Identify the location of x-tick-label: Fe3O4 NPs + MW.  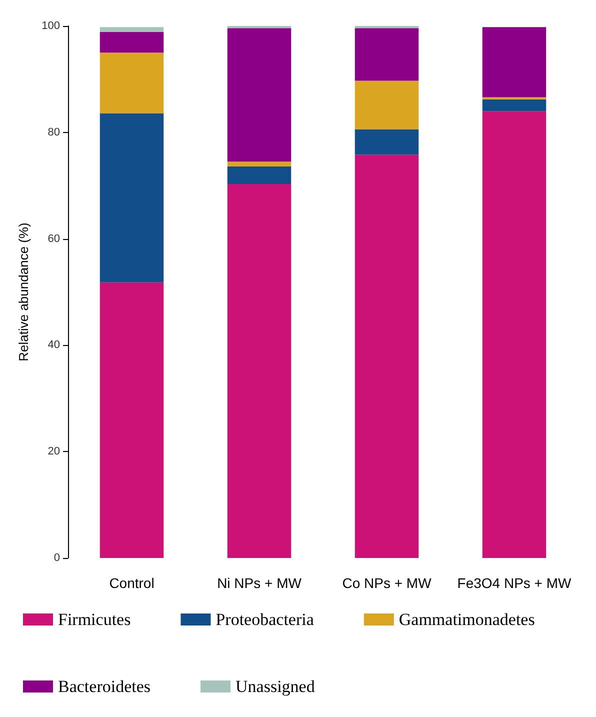
(514, 583).